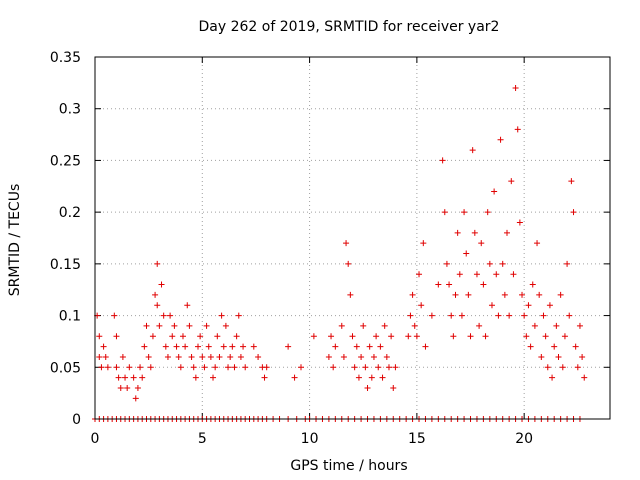 The width and height of the screenshot is (640, 480). Describe the element at coordinates (70, 110) in the screenshot. I see `y-tick-label: 0.3` at that location.